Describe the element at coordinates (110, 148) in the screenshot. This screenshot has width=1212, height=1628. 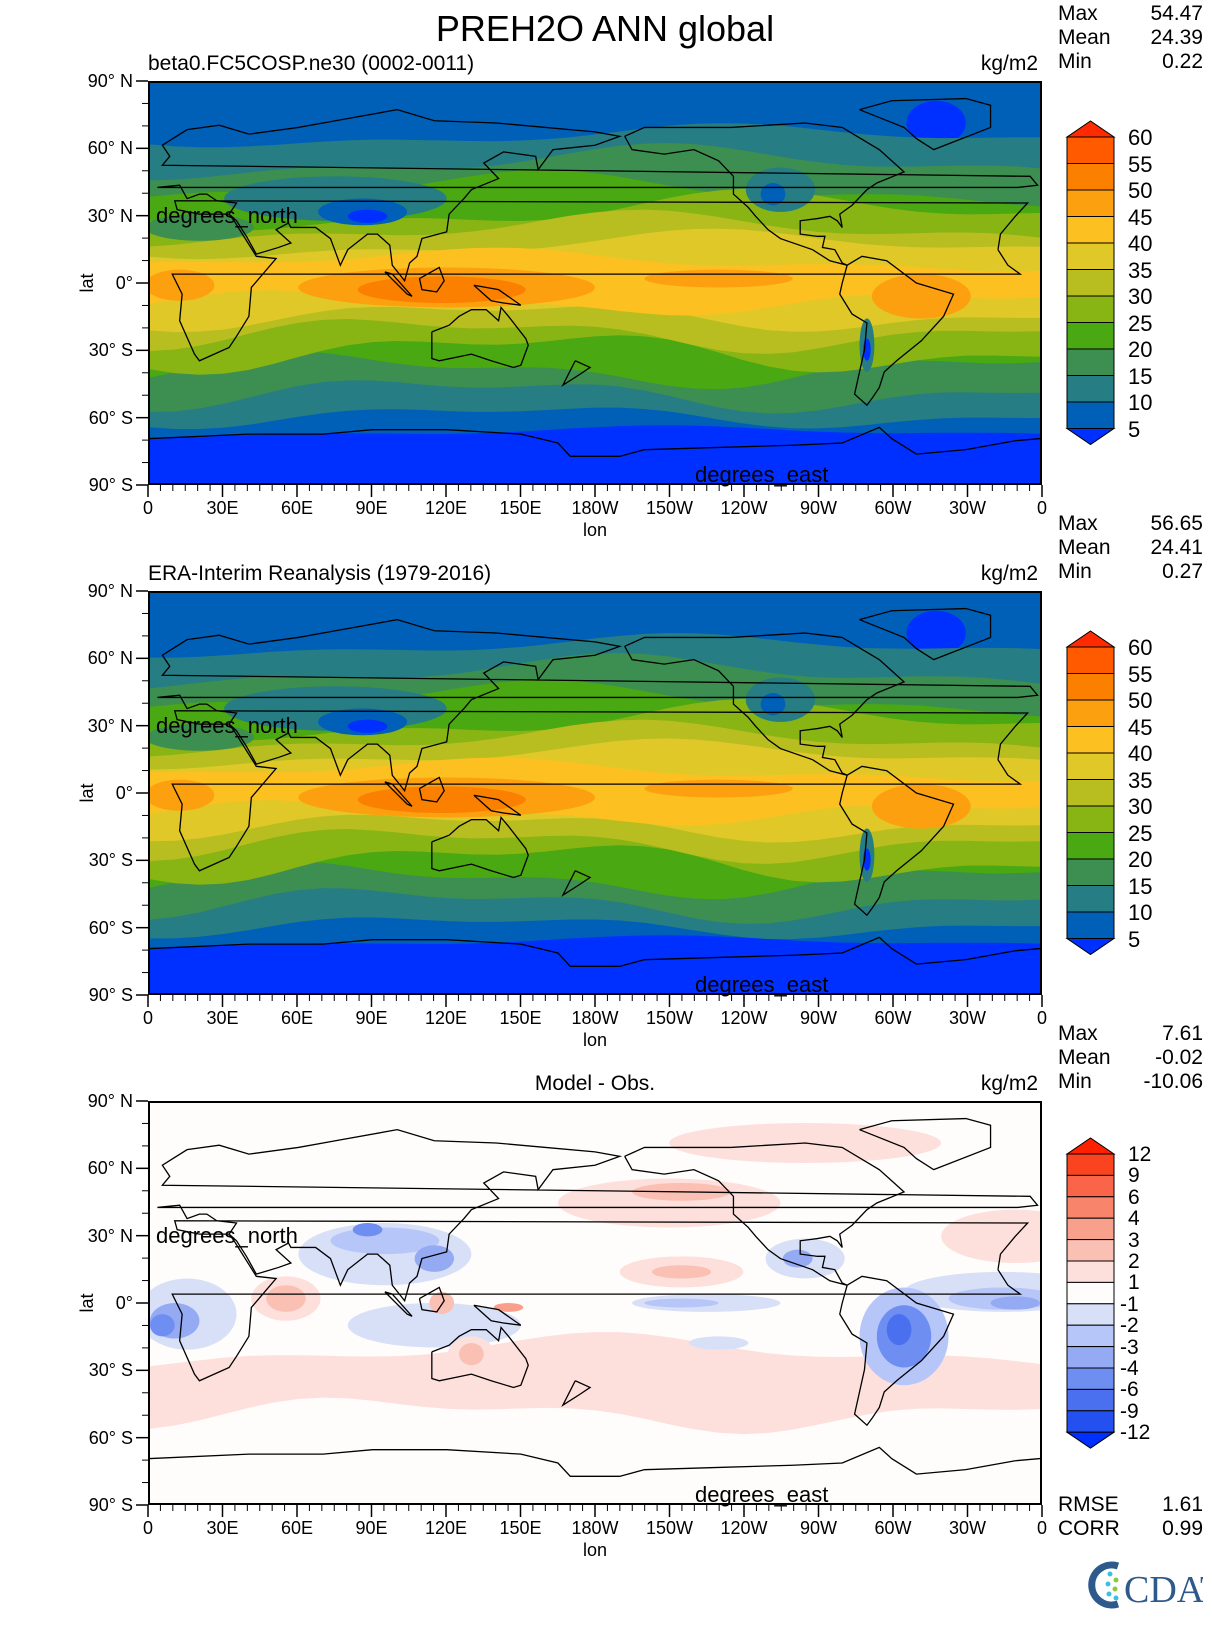
I see `lat-tick-label: 60° N` at that location.